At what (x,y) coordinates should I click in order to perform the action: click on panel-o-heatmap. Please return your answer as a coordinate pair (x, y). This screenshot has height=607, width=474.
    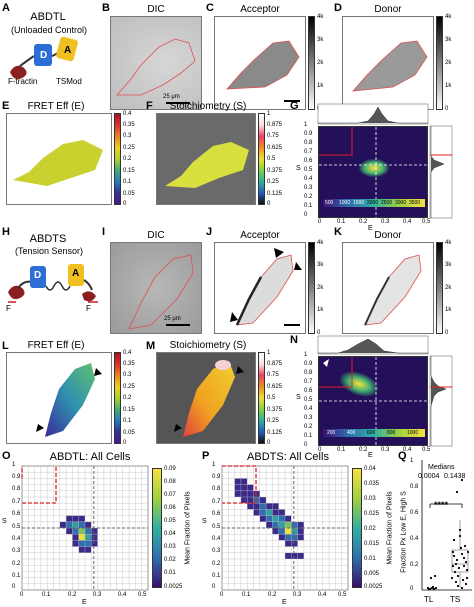
    Looking at the image, I should click on (85, 528).